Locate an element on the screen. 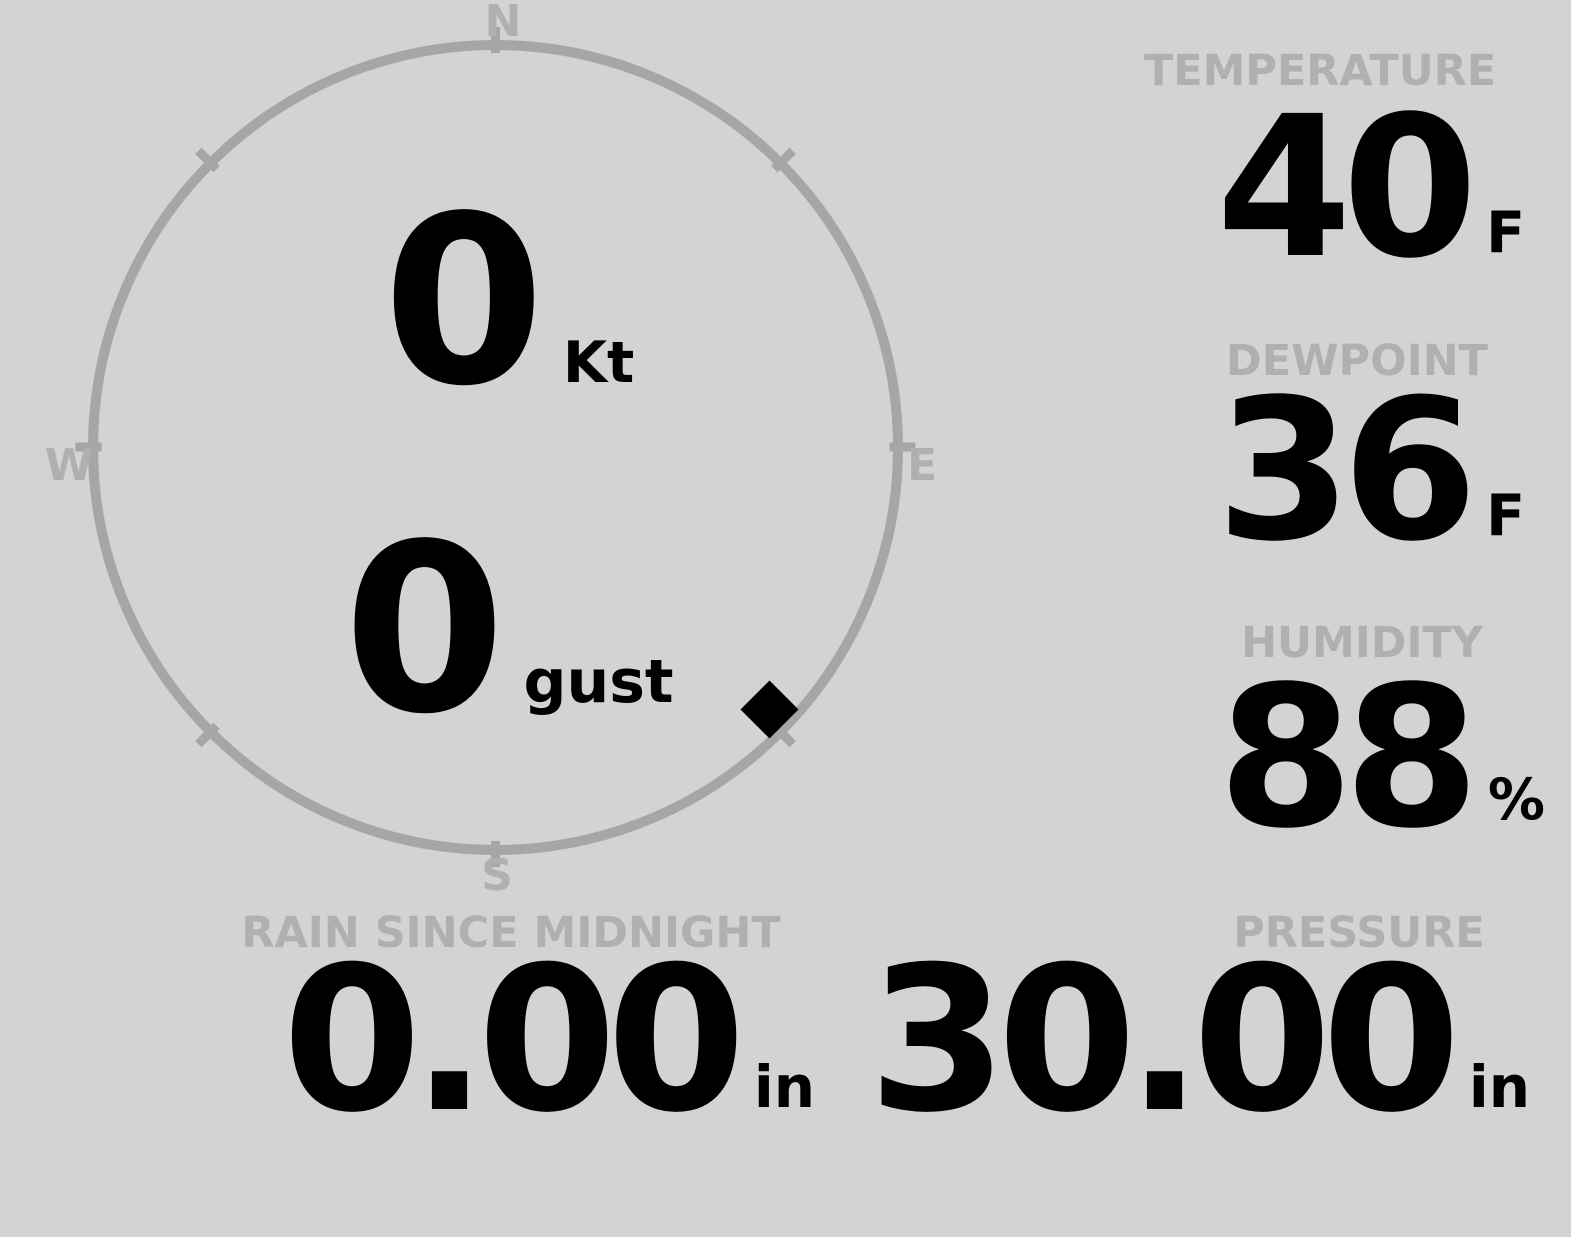  dewpoint-label: DEWPOINT is located at coordinates (1357, 361).